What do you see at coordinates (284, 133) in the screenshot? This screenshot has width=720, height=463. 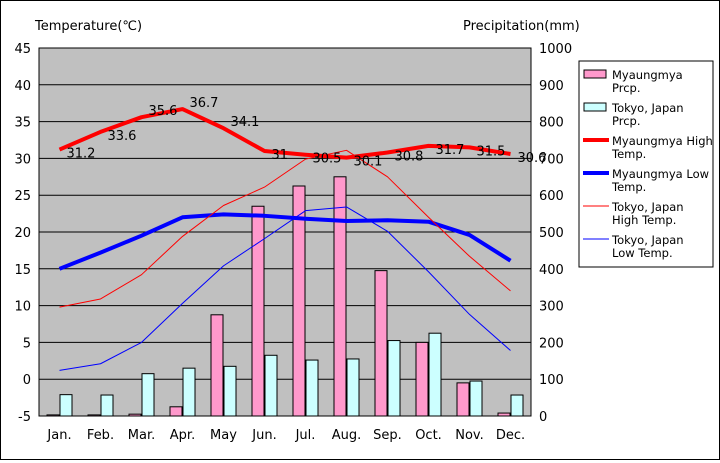 I see `temperature-line` at bounding box center [284, 133].